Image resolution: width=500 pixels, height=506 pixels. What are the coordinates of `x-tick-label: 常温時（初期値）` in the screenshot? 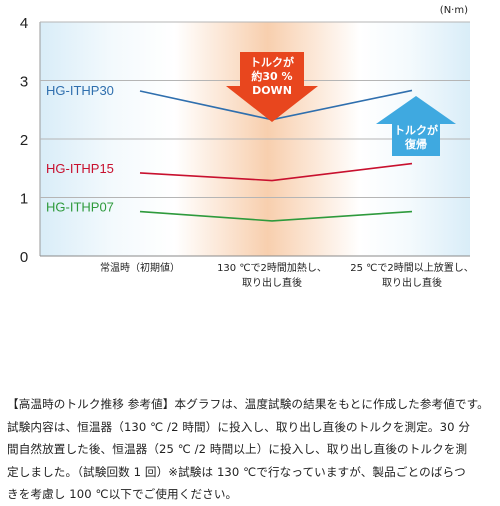 It's located at (140, 267).